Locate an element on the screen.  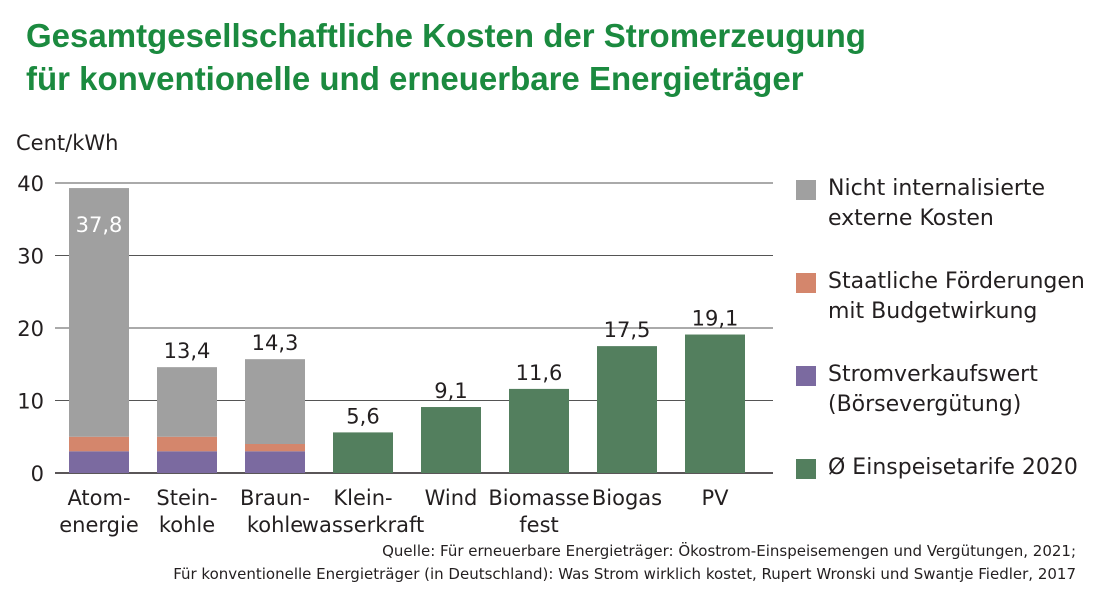
y-tick-label: 10 is located at coordinates (30, 402).